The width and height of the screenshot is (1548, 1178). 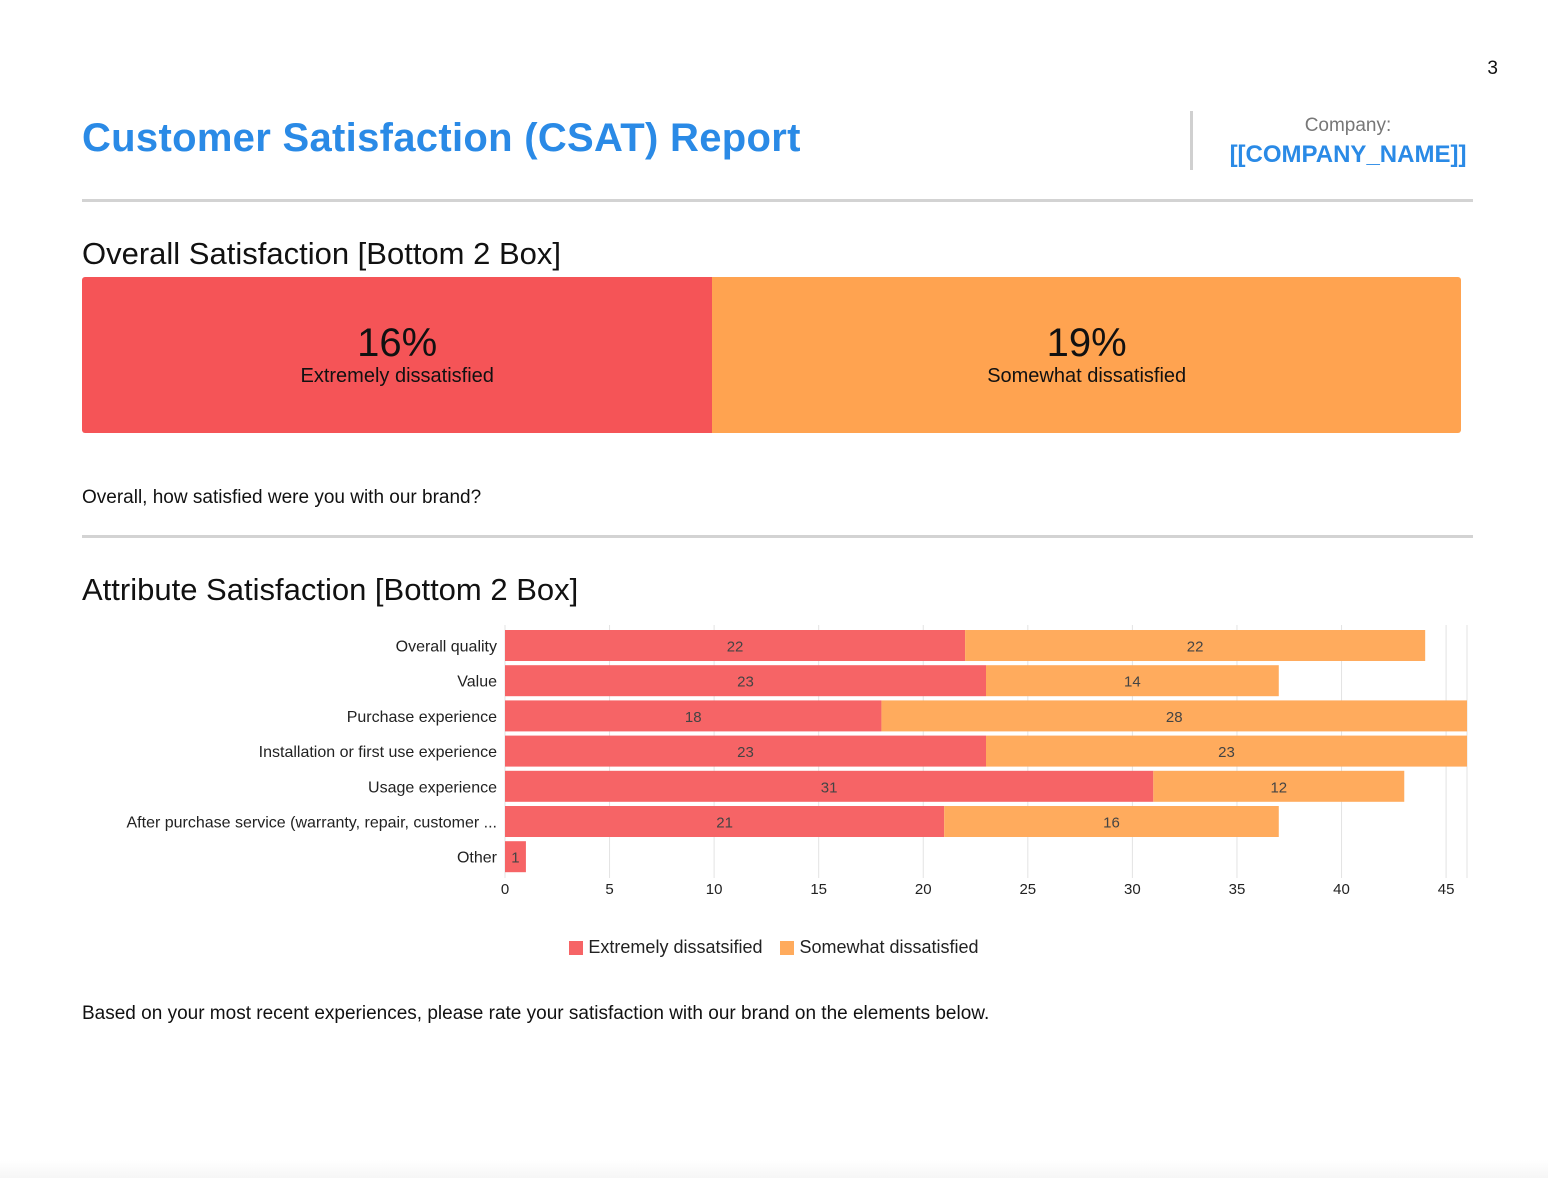 I want to click on legend-swatch-extremely, so click(x=576, y=947).